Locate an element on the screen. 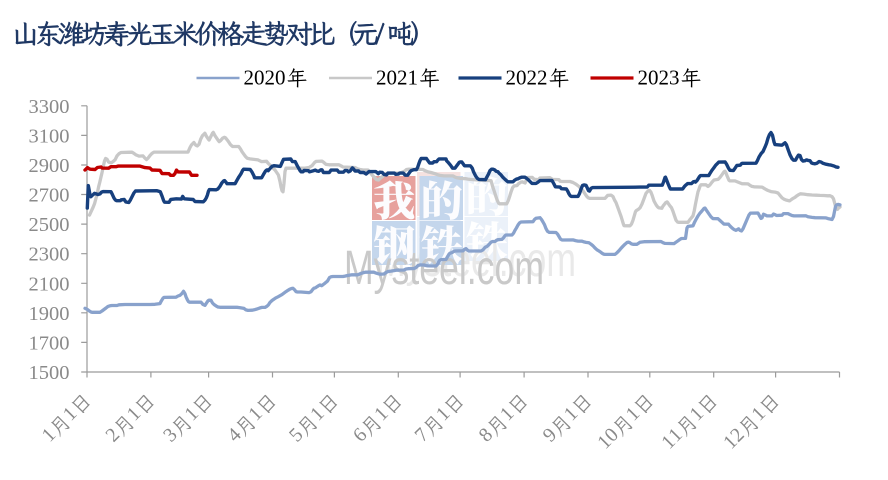  svg-text: 3300 is located at coordinates (49, 107).